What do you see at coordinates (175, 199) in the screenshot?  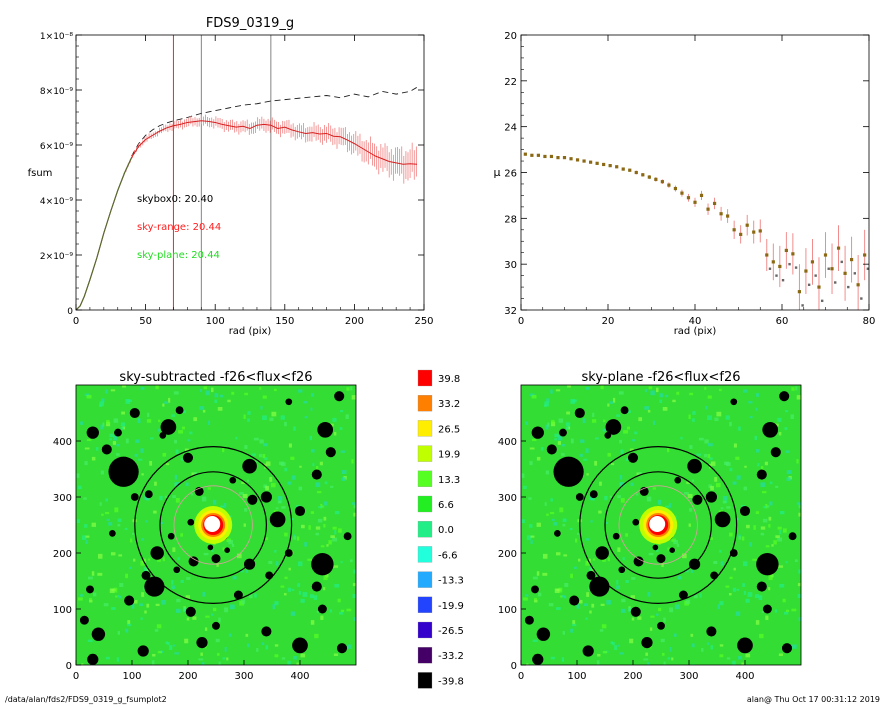 I see `annotation-skybox0: skybox0: 20.40` at bounding box center [175, 199].